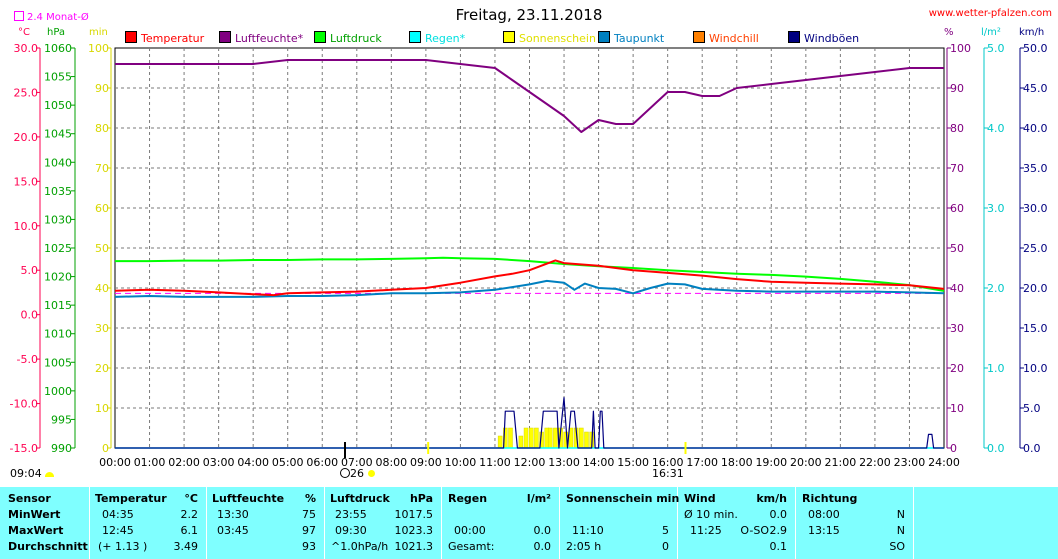 The height and width of the screenshot is (559, 1058). What do you see at coordinates (189, 530) in the screenshot?
I see `stats-value: 6.1` at bounding box center [189, 530].